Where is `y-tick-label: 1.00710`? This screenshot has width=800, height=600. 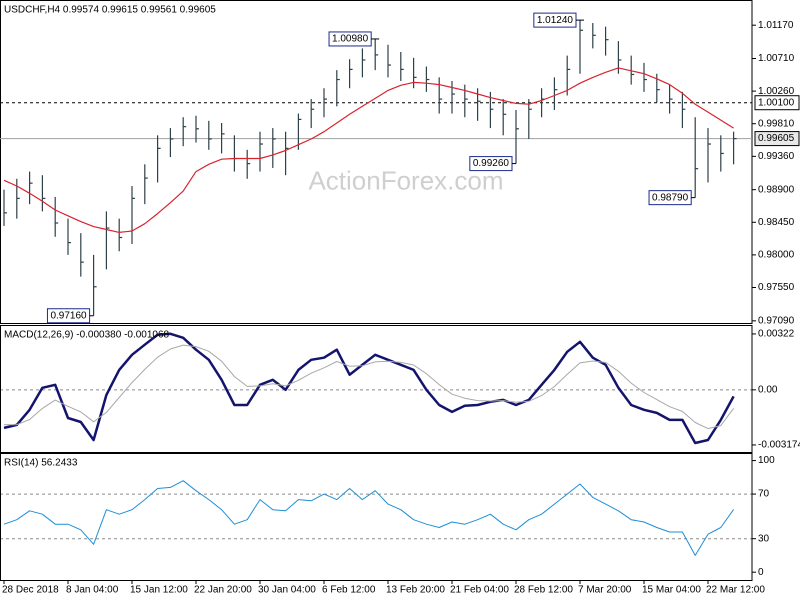 y-tick-label: 1.00710 is located at coordinates (776, 58).